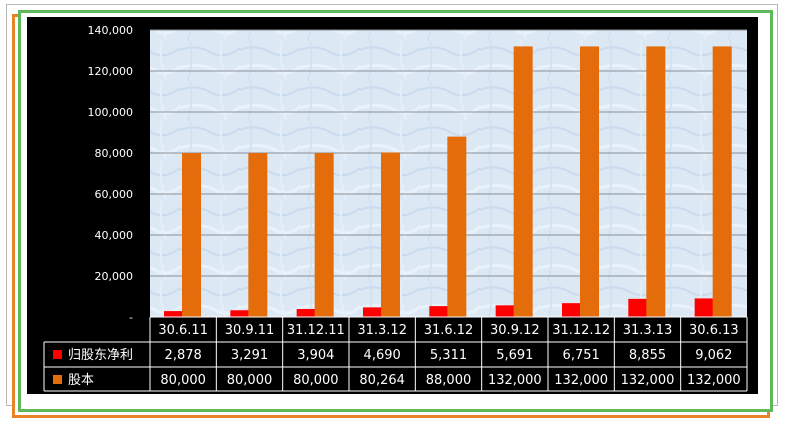  What do you see at coordinates (713, 355) in the screenshot?
I see `data-label: 9,062` at bounding box center [713, 355].